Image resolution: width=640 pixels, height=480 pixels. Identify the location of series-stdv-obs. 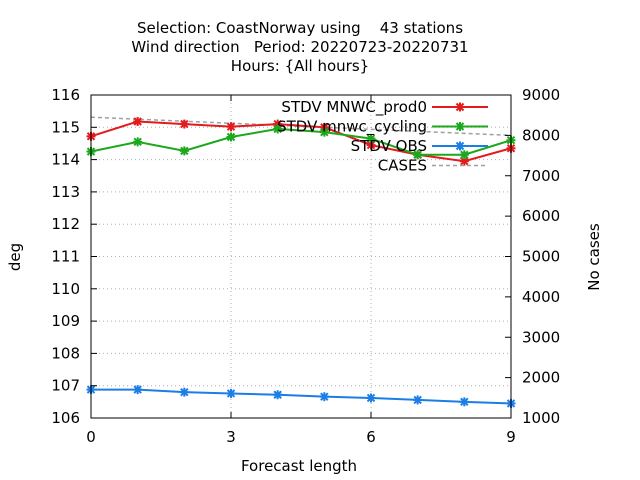
(301, 396).